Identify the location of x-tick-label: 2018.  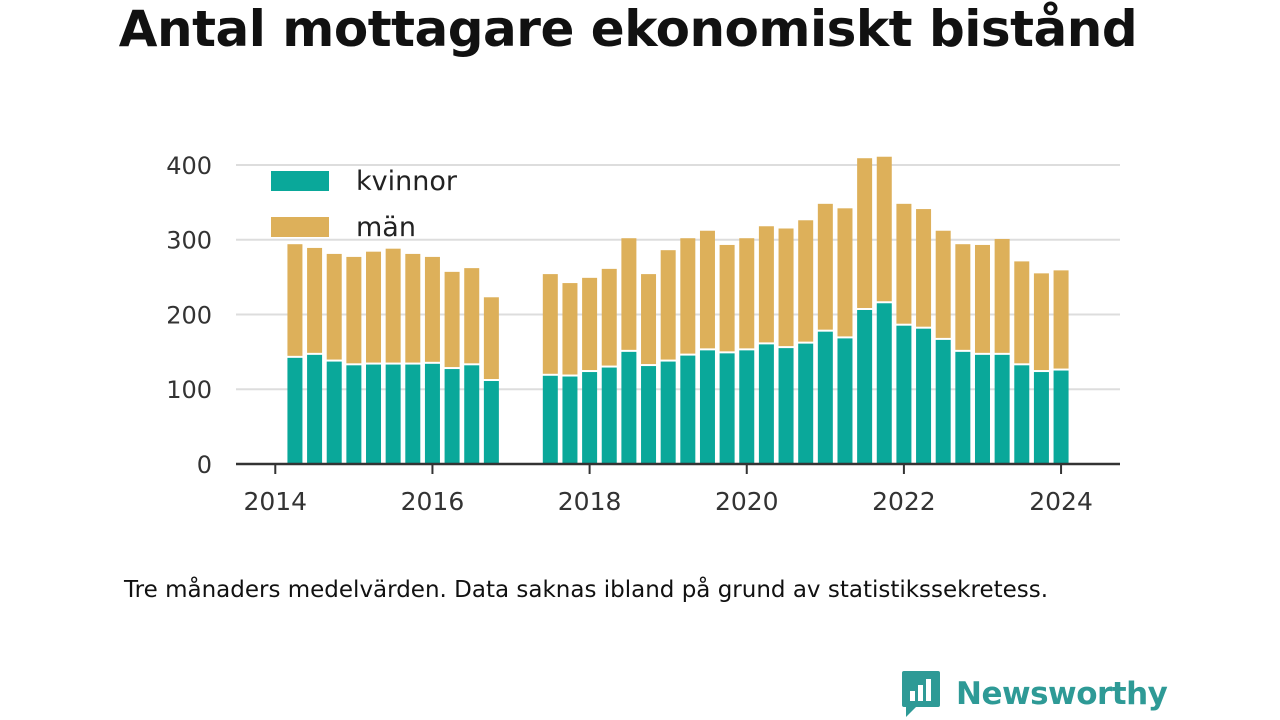
(590, 501).